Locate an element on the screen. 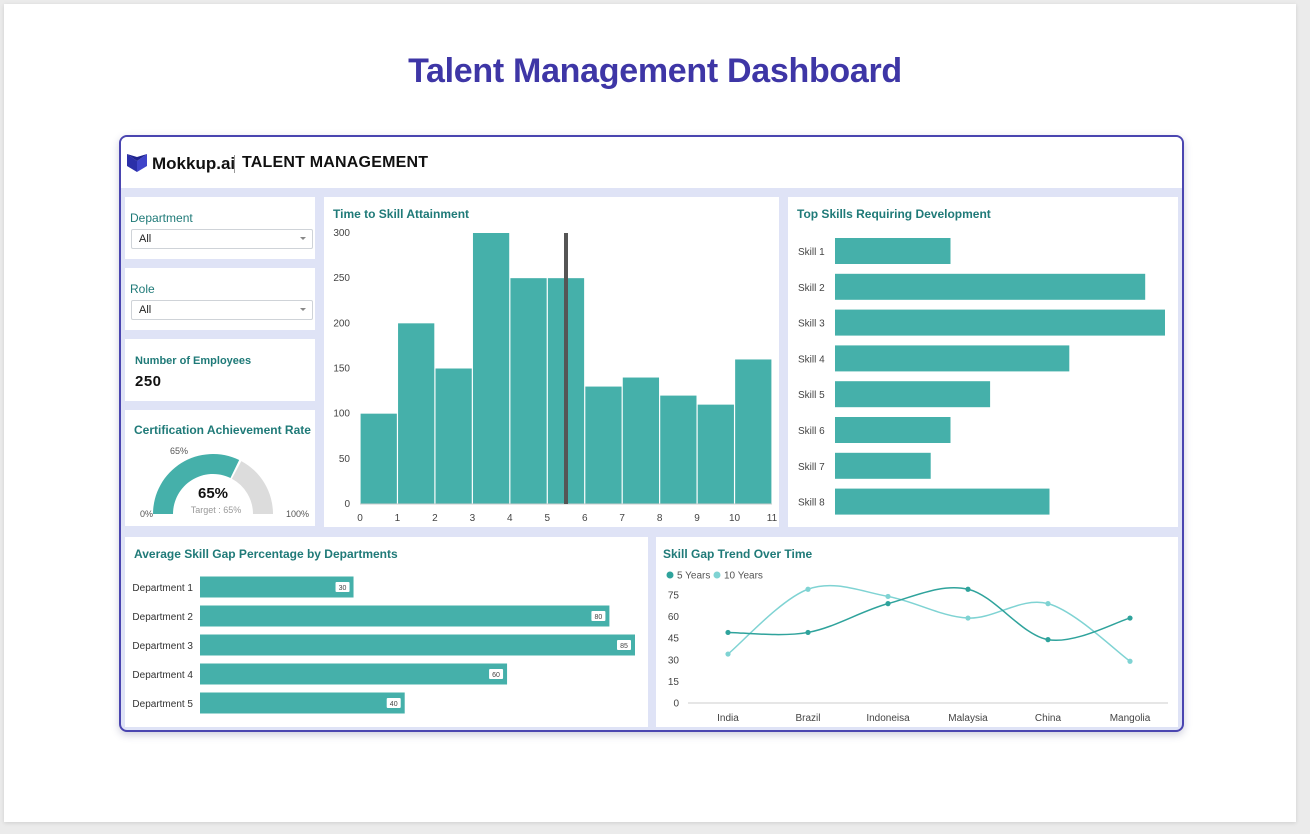 Image resolution: width=1310 pixels, height=834 pixels. department-value-label: 30 is located at coordinates (343, 588).